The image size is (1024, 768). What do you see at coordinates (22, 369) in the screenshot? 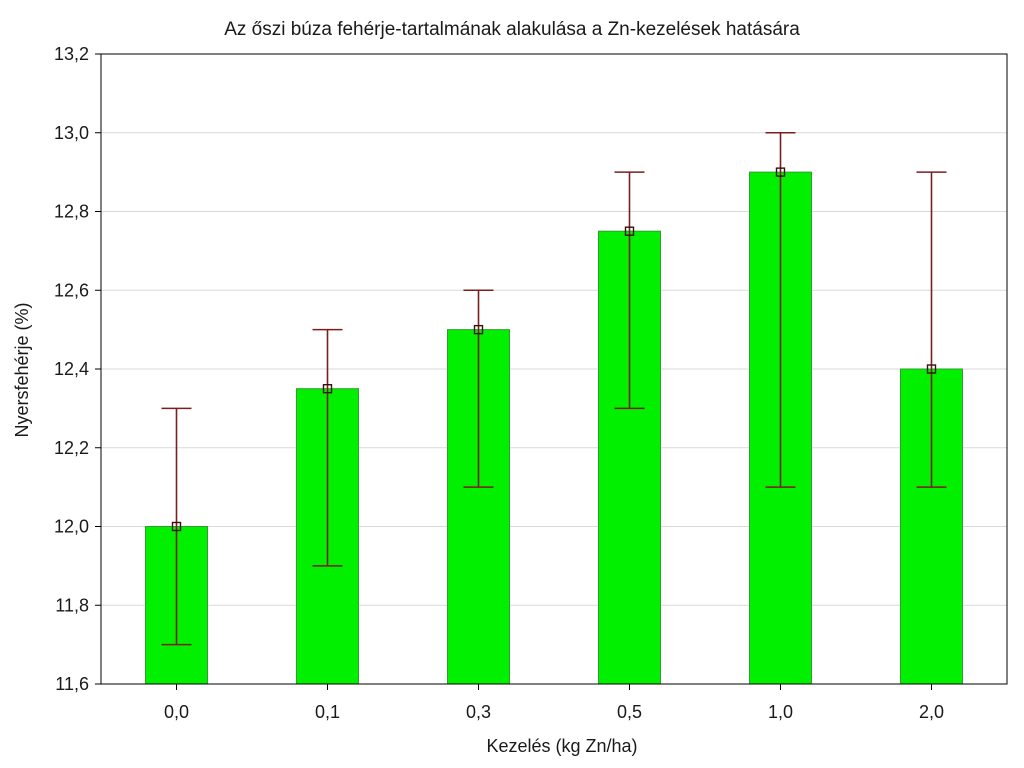
I see `y-axis-label: Nyersfehérje (%)` at bounding box center [22, 369].